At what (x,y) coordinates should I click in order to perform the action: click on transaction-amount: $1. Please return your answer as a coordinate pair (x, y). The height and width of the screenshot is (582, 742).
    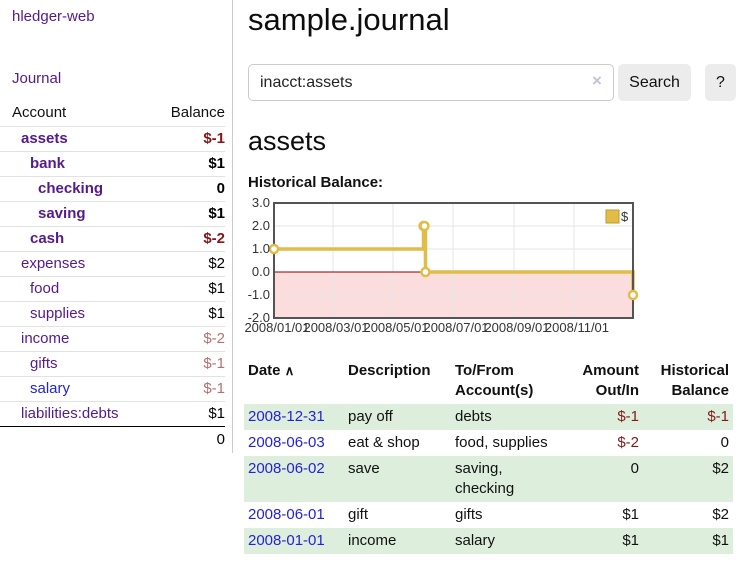
    Looking at the image, I should click on (630, 540).